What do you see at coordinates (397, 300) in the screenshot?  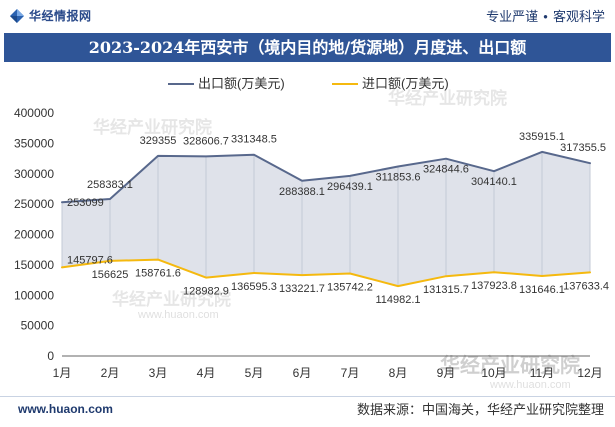 I see `import-data-label: 114982.1` at bounding box center [397, 300].